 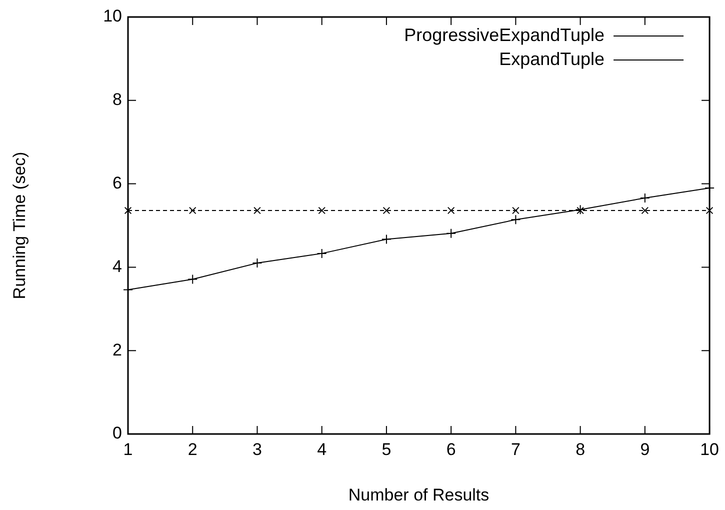 I want to click on y-tick-label: 4, so click(x=117, y=266).